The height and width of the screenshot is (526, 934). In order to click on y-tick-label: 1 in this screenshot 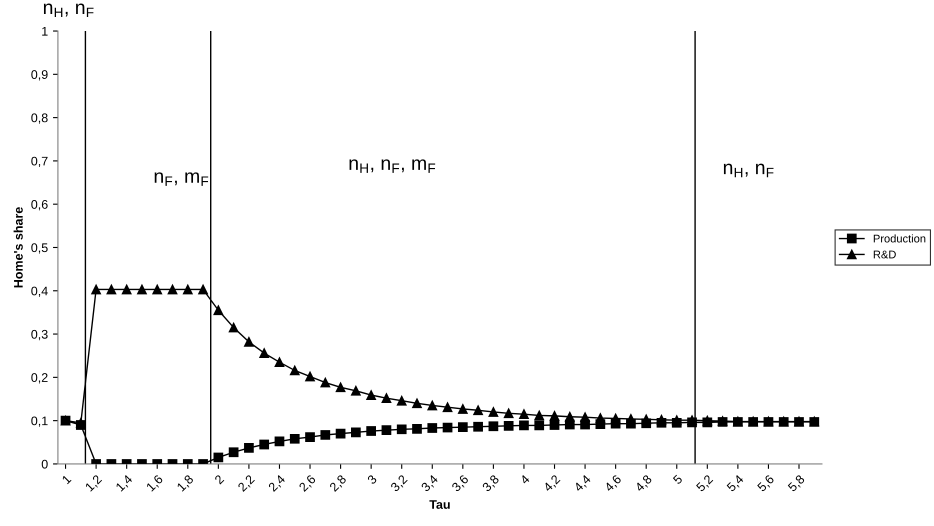, I will do `click(45, 31)`.